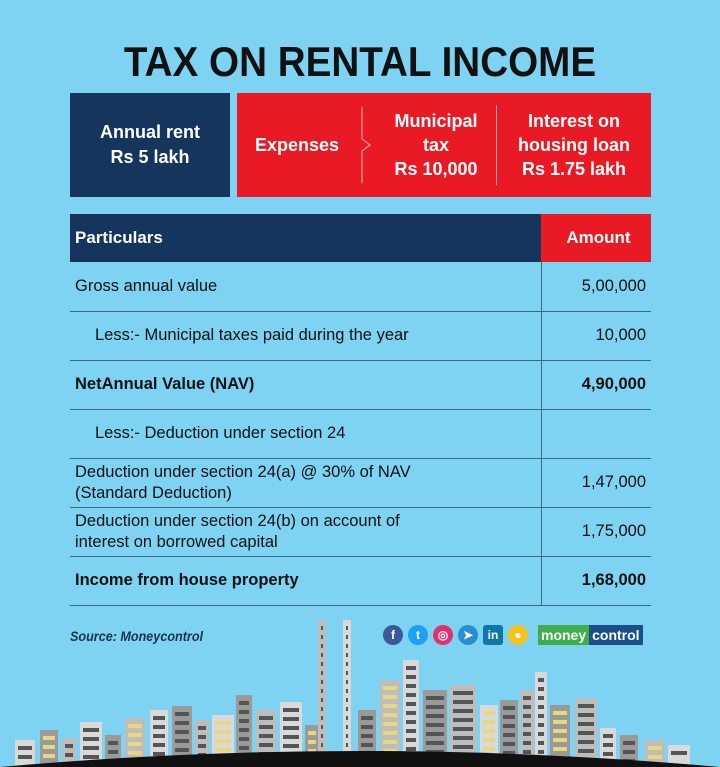 The height and width of the screenshot is (767, 720). Describe the element at coordinates (436, 169) in the screenshot. I see `municipal-tax-value: Rs 10,000` at that location.